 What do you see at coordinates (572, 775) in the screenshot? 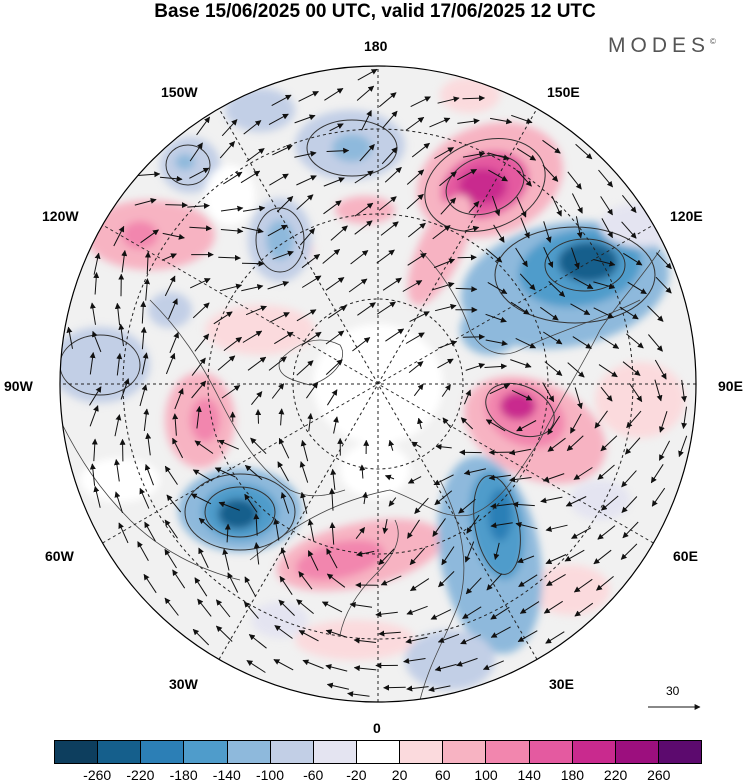
I see `colorbar-tick-label: 180` at bounding box center [572, 775].